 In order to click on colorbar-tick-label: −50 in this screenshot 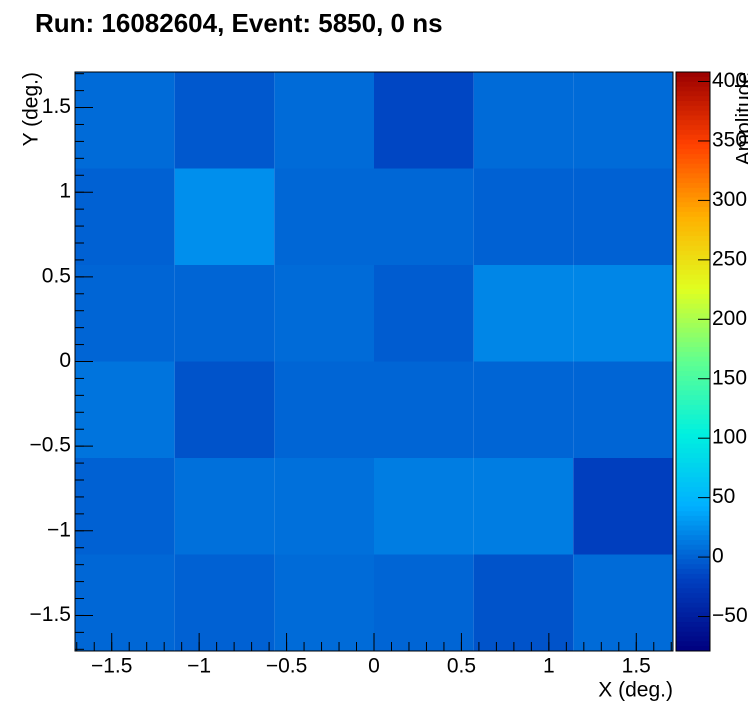, I will do `click(730, 615)`.